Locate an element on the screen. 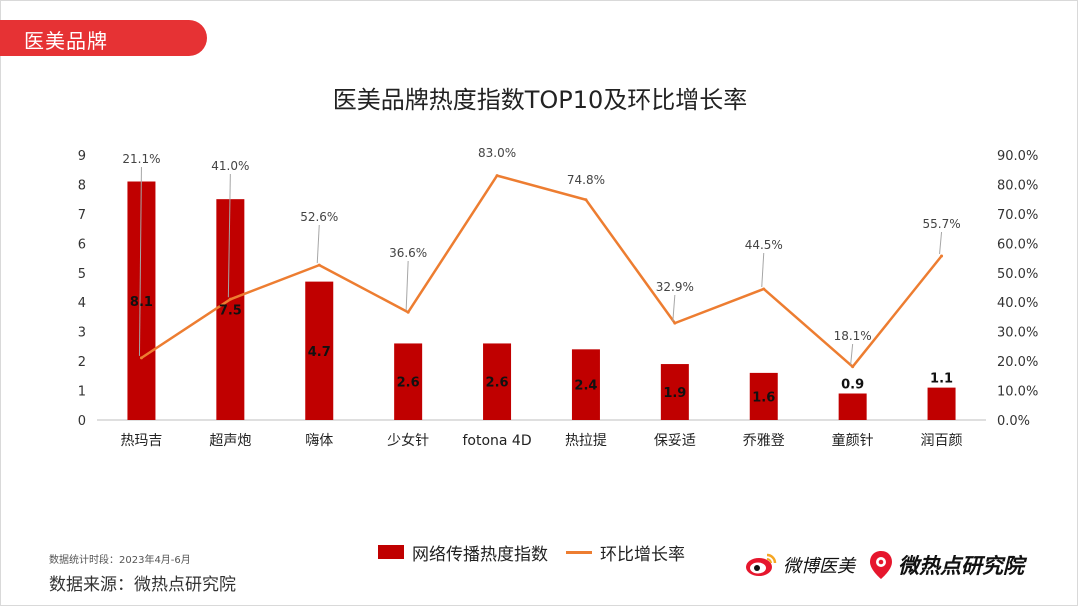  x-category-label: 润百颜 is located at coordinates (942, 441).